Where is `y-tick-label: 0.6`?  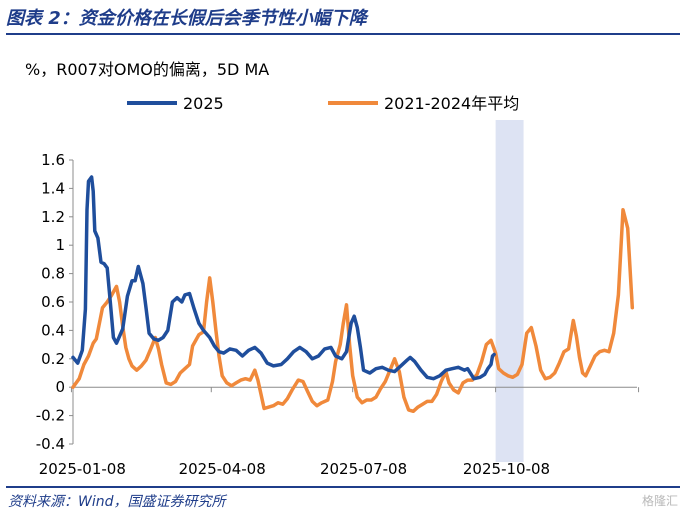 y-tick-label: 0.6 is located at coordinates (53, 302).